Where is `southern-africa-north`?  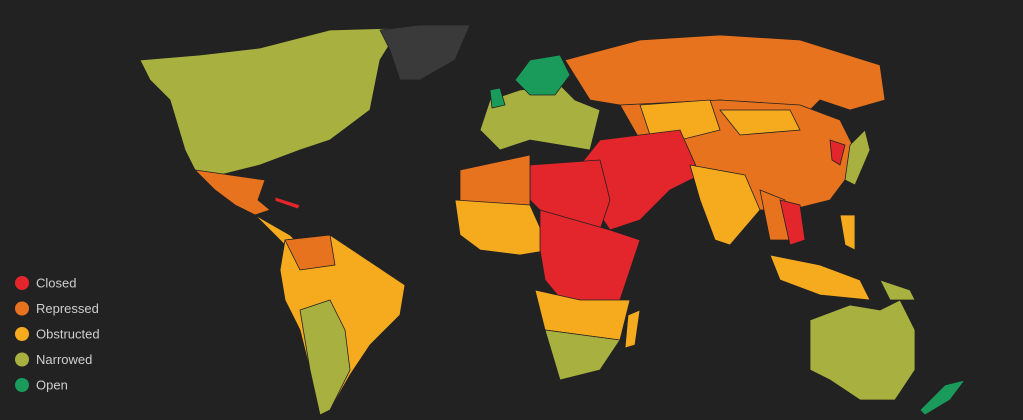 southern-africa-north is located at coordinates (582, 315).